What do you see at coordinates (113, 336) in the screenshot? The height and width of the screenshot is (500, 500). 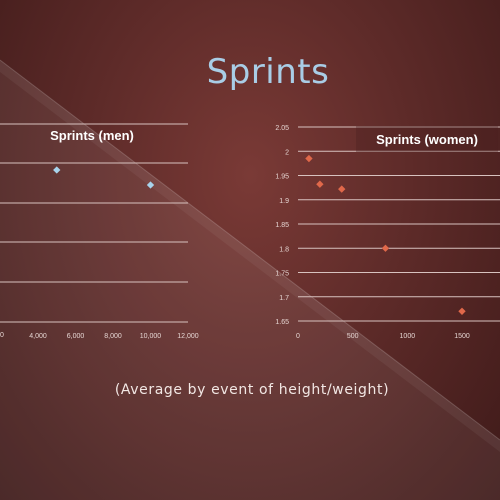 I see `x-tick-label: 8,000` at bounding box center [113, 336].